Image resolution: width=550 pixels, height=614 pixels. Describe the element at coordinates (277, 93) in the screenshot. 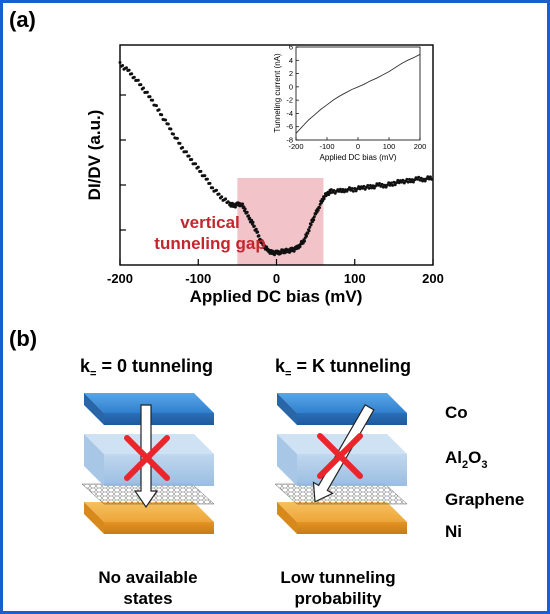

I see `inset-y-axis-title: Tunneling current (nA)` at that location.